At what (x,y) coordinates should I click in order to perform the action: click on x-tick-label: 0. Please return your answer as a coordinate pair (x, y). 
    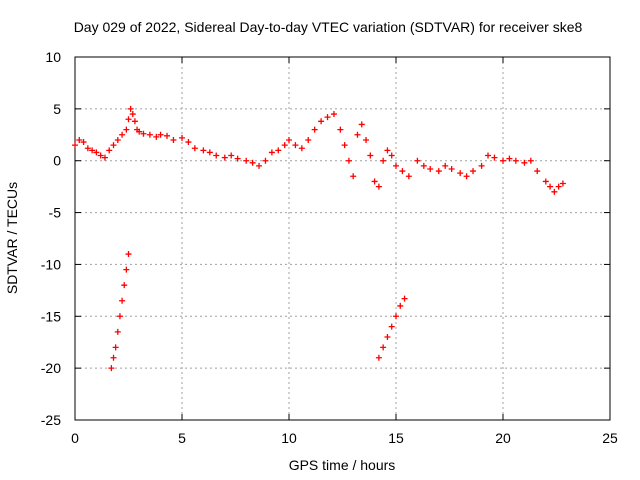
    Looking at the image, I should click on (75, 438).